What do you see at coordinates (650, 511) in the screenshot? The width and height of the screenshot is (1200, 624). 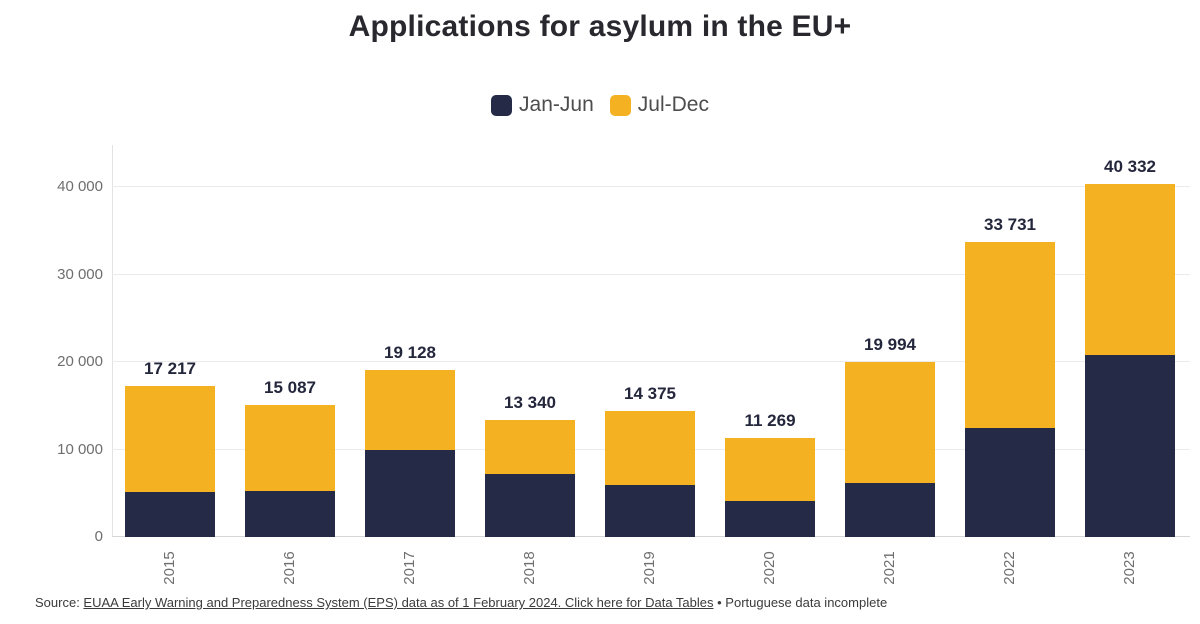 I see `bar-2019-jan-jun` at bounding box center [650, 511].